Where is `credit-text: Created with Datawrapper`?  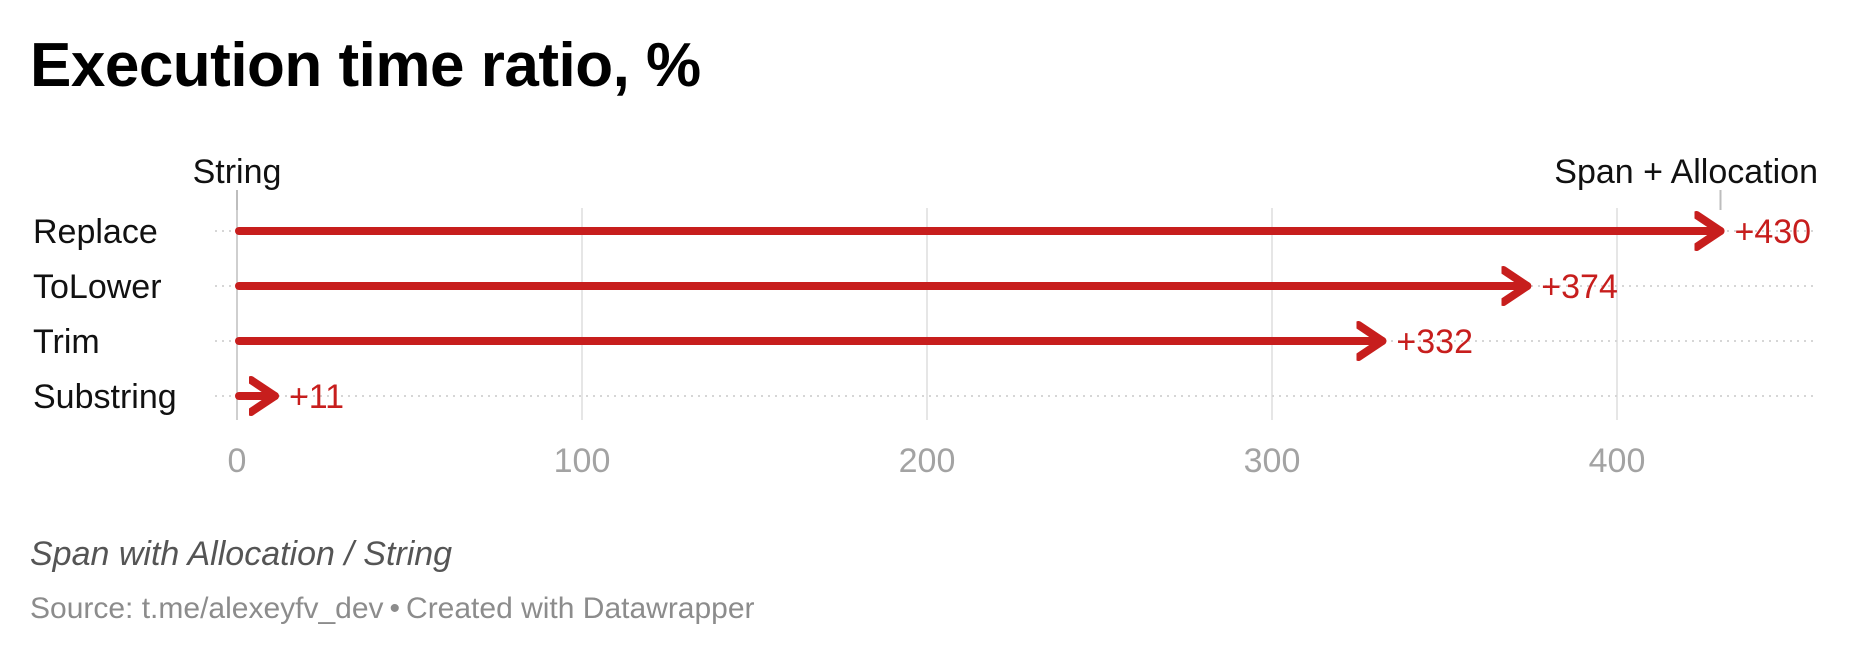 credit-text: Created with Datawrapper is located at coordinates (580, 608).